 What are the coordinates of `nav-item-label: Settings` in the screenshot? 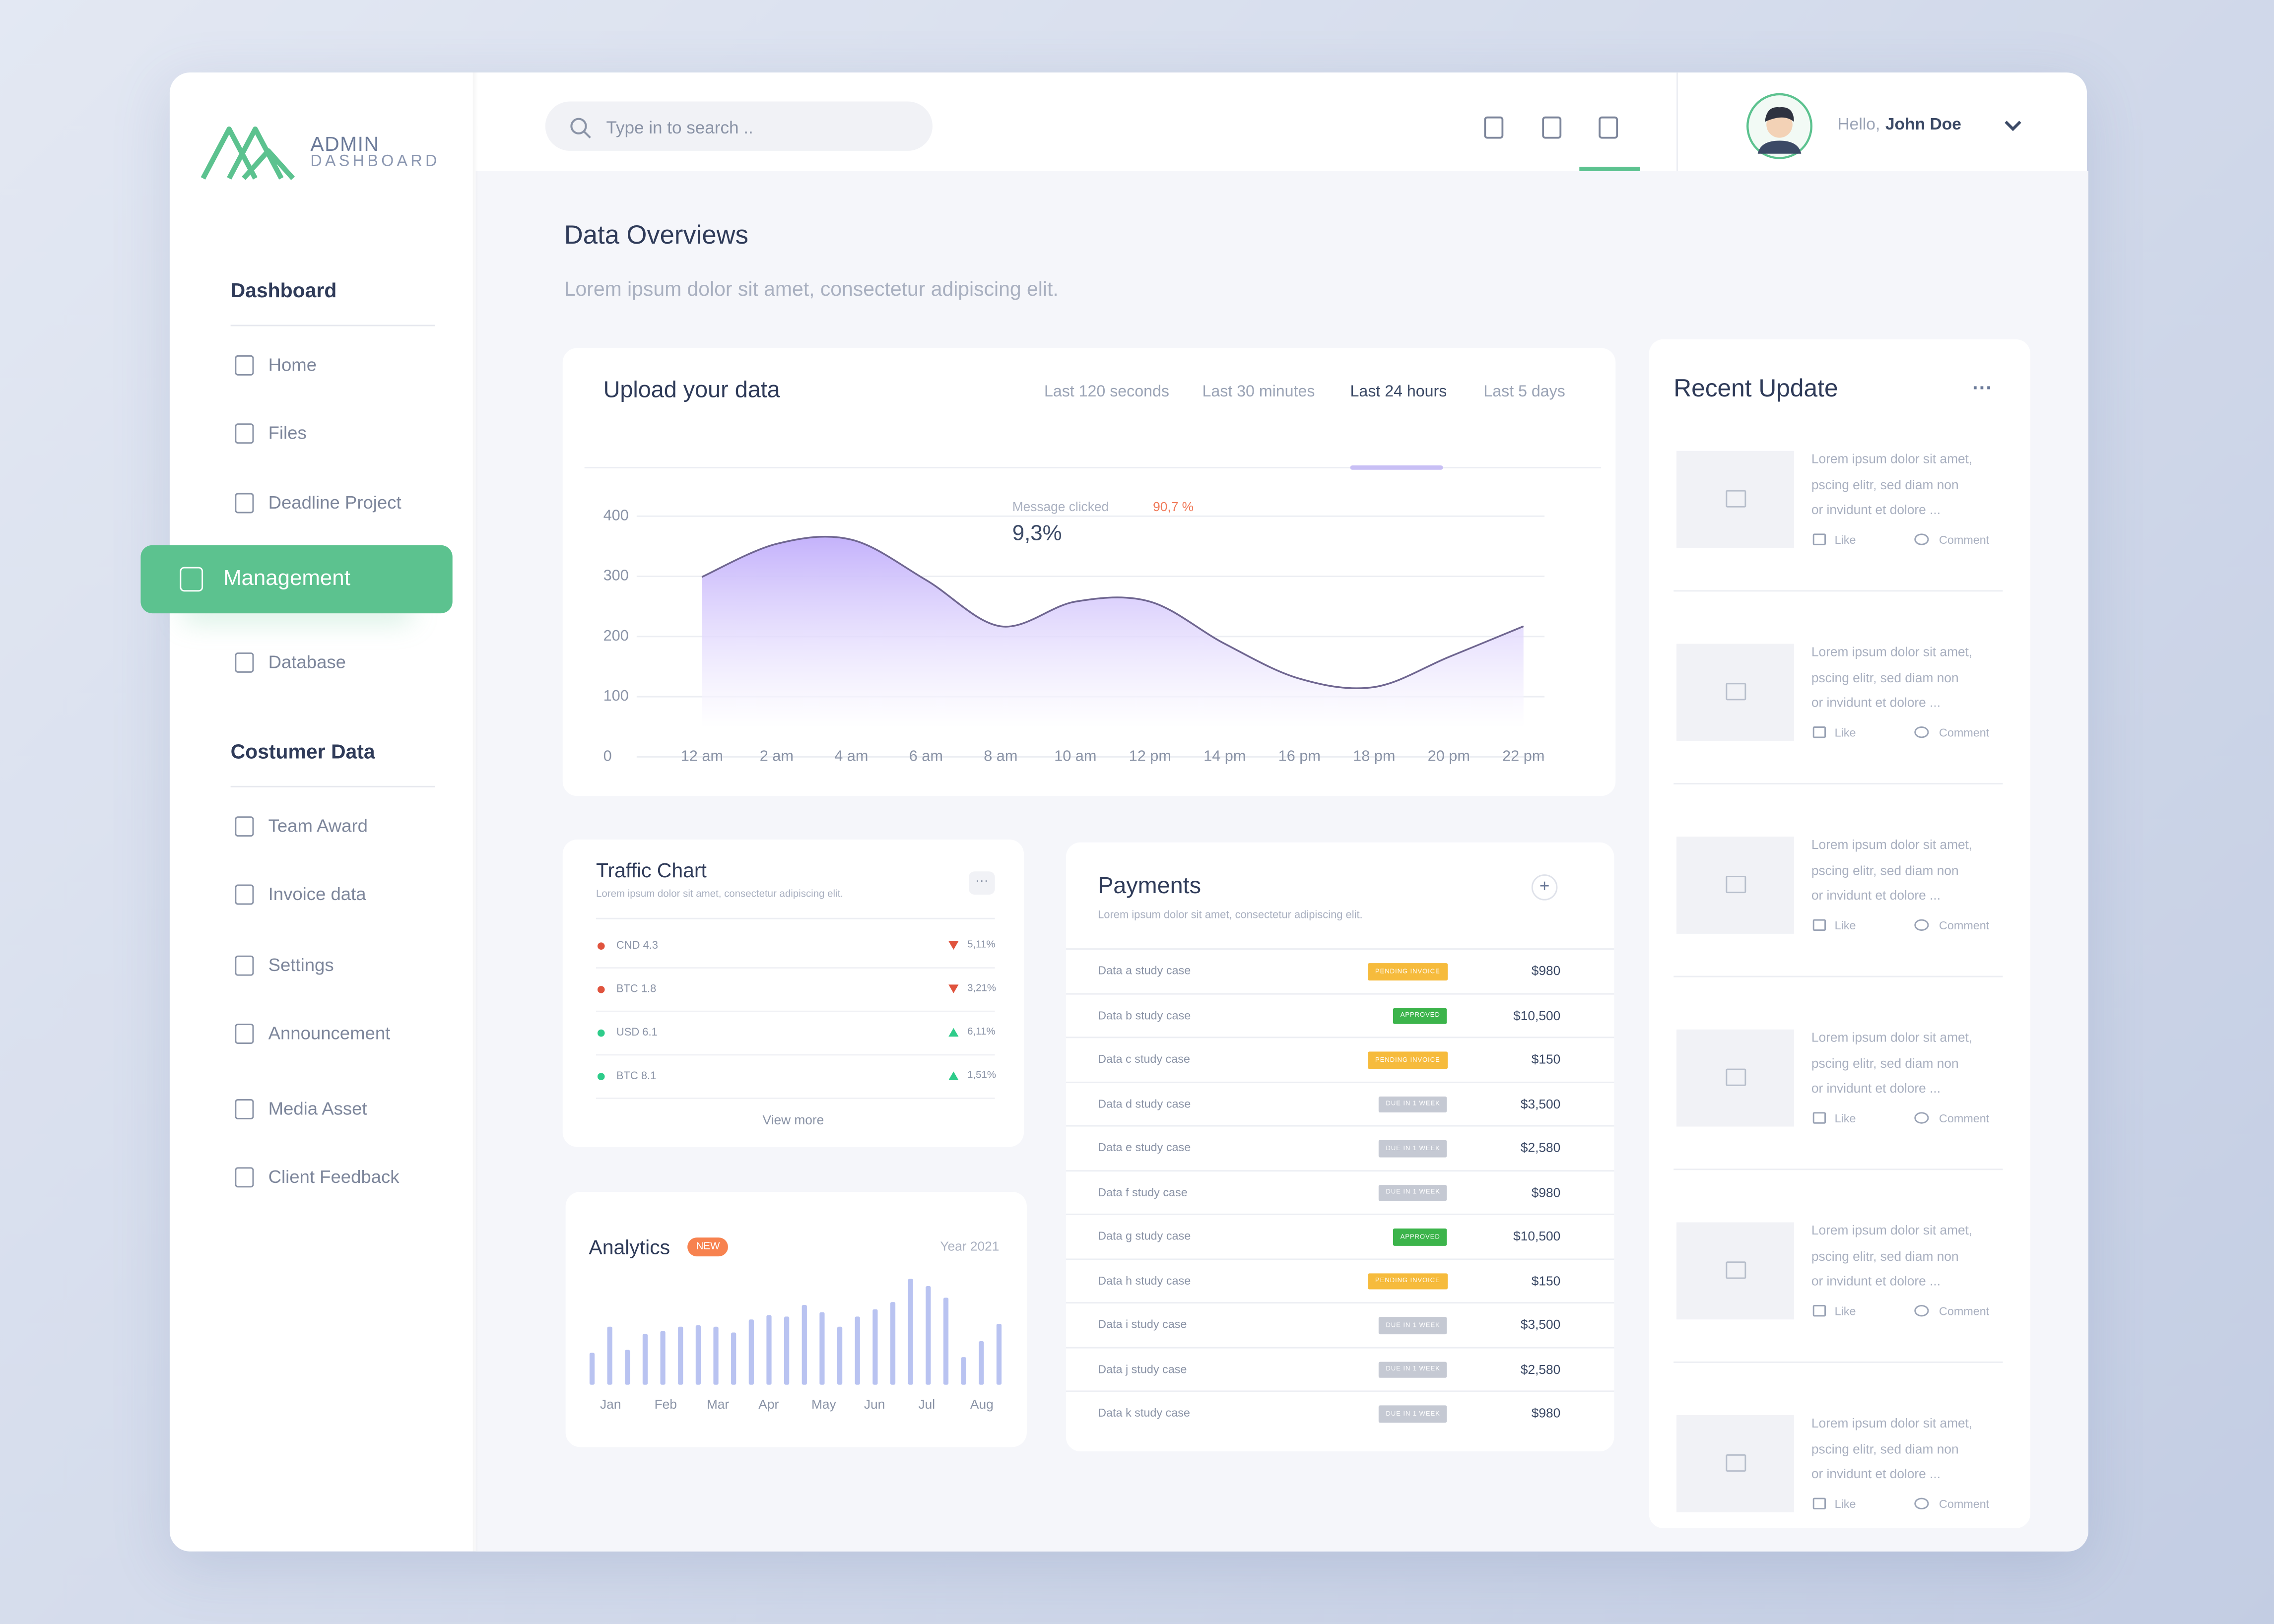 It's located at (301, 965).